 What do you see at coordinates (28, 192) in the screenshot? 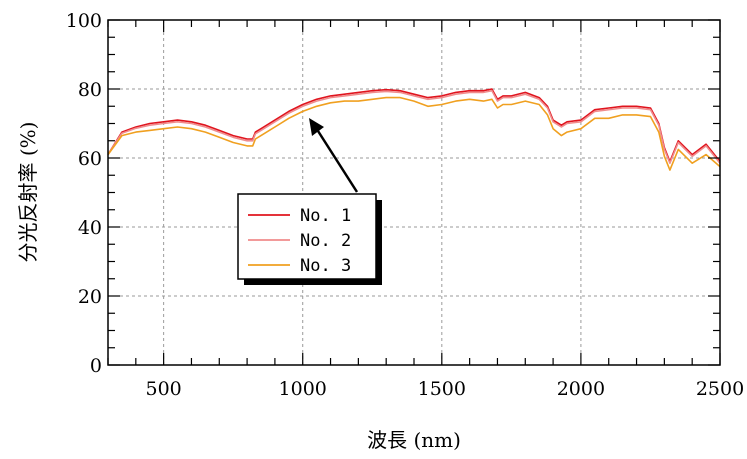
I see `y-axis-label: 分光反射率 (%)` at bounding box center [28, 192].